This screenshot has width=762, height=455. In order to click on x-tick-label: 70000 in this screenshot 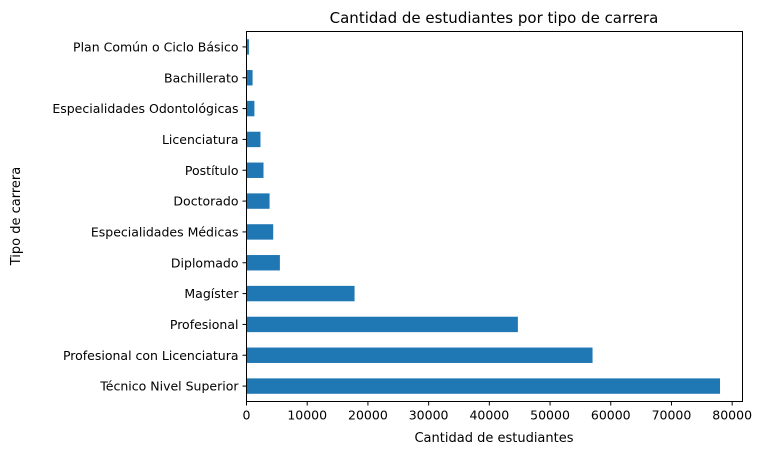, I will do `click(672, 415)`.